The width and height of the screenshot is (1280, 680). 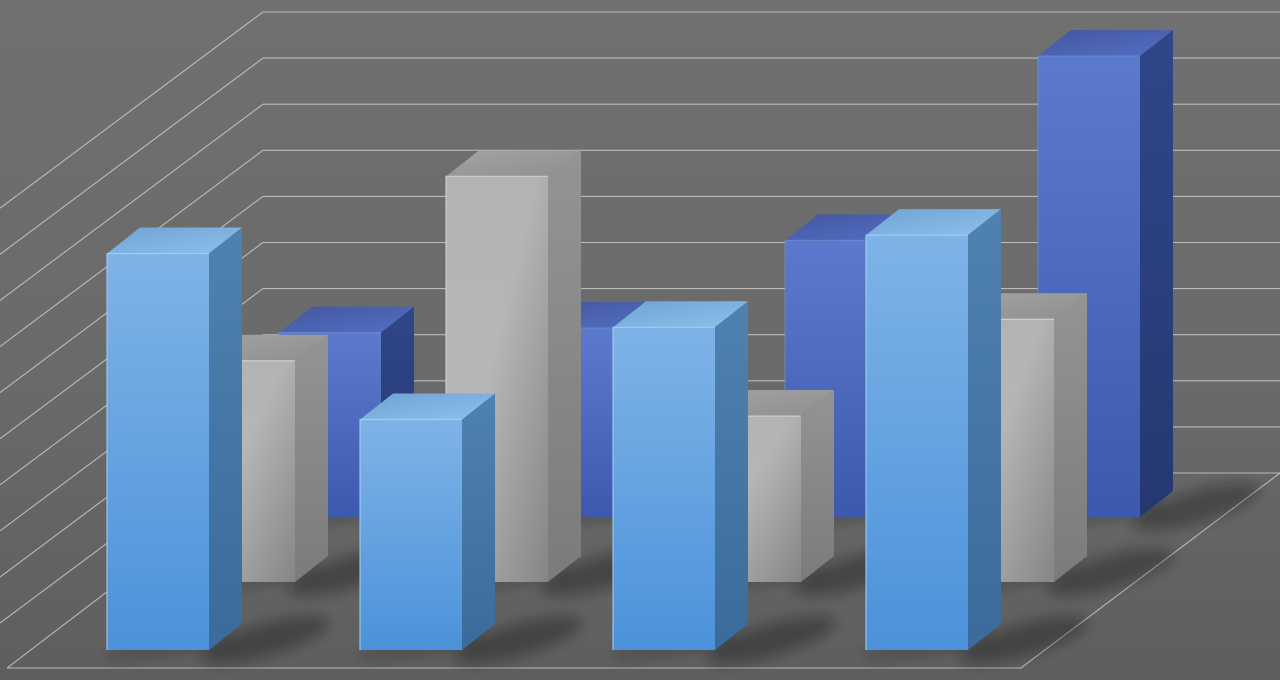 What do you see at coordinates (427, 521) in the screenshot?
I see `bar-front-row-light-blue-cat2` at bounding box center [427, 521].